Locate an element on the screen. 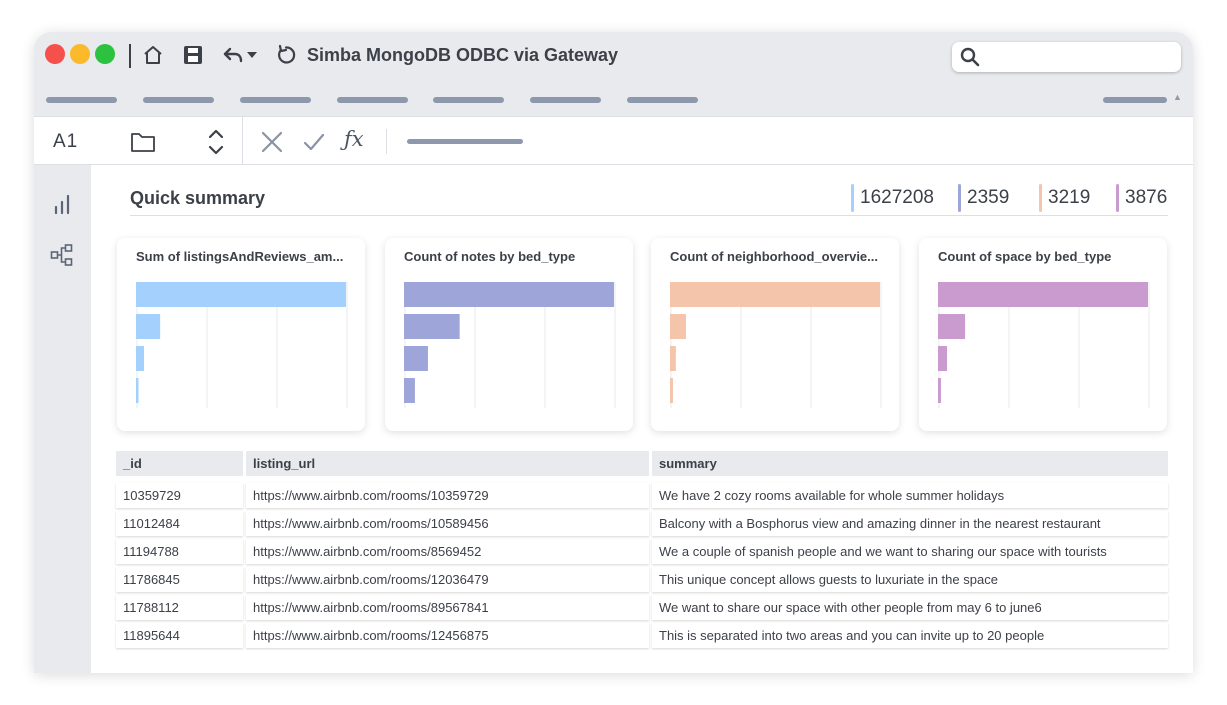  summary-stat-2: 2359 is located at coordinates (983, 198).